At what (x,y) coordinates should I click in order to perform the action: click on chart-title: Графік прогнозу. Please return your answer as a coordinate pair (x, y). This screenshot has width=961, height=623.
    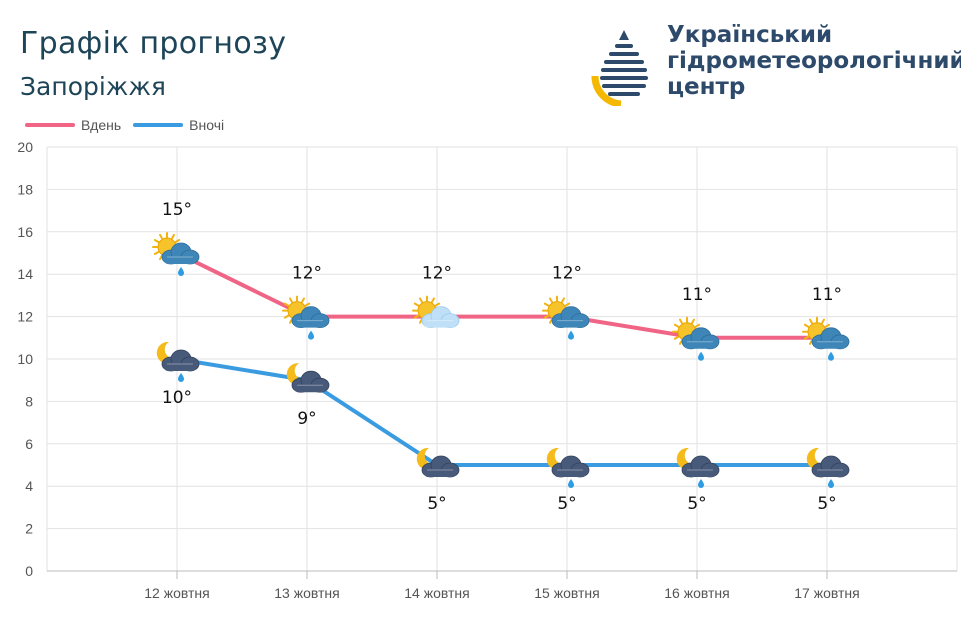
    Looking at the image, I should click on (153, 43).